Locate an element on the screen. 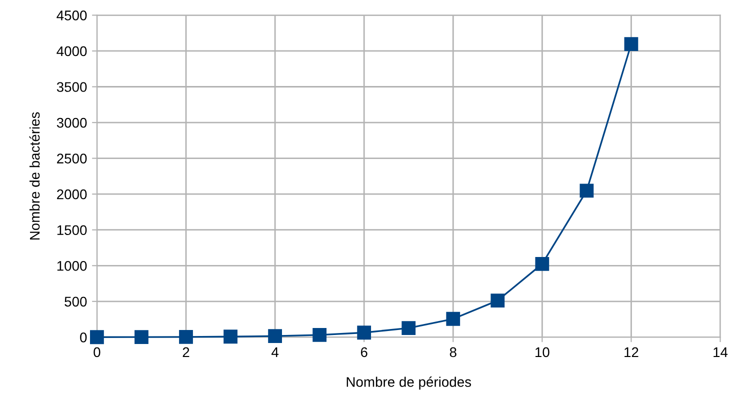  y-tick-label: 1500 is located at coordinates (72, 230).